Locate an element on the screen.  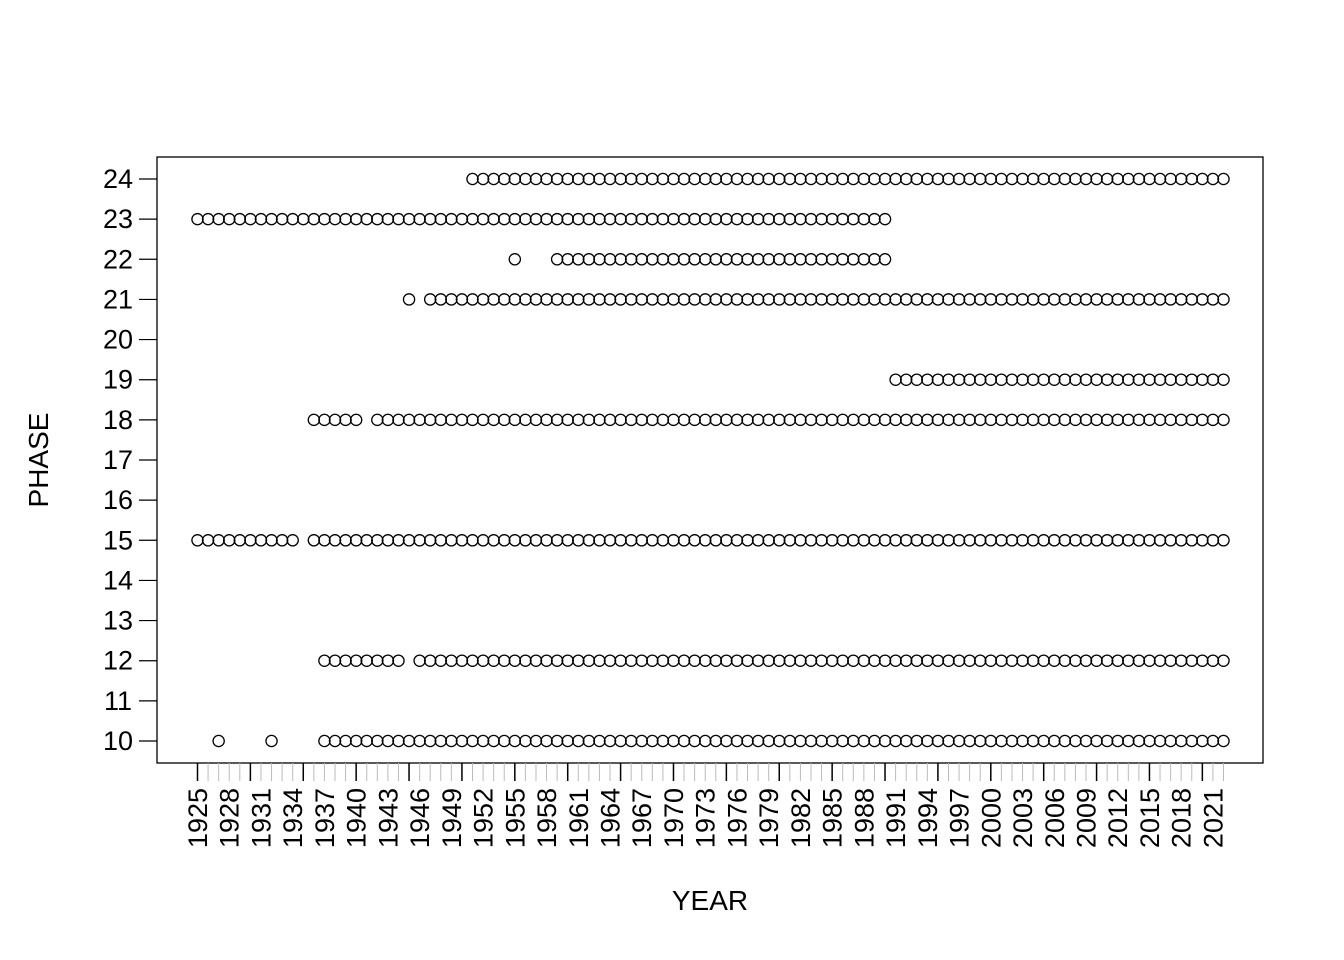
y-tick-label: 15 is located at coordinates (118, 540).